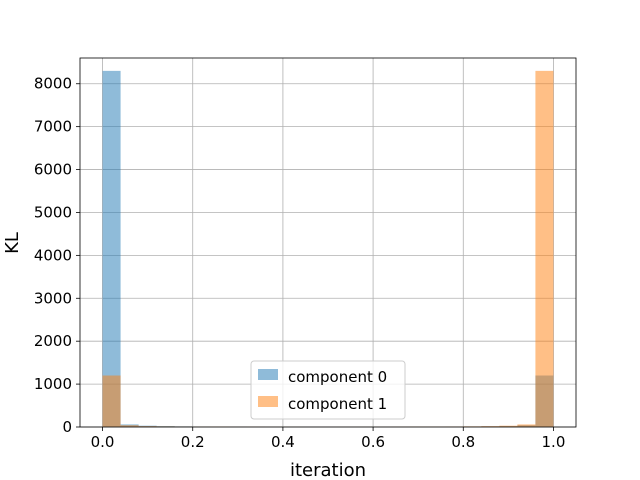 The width and height of the screenshot is (640, 480). I want to click on legend: component 0 component 1, so click(328, 390).